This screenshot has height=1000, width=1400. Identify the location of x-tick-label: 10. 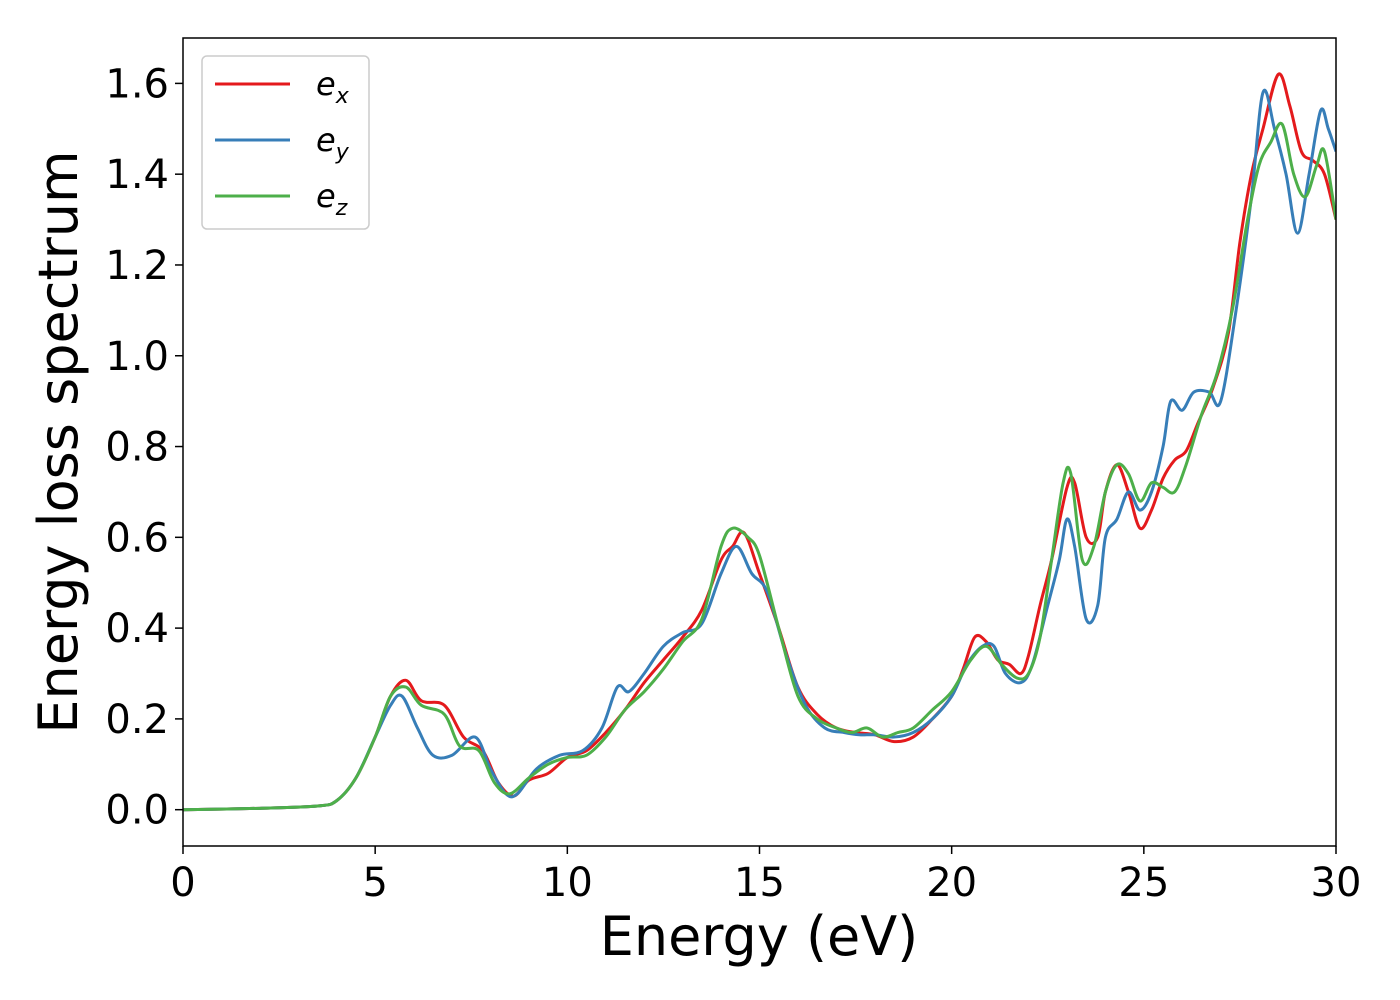
(567, 883).